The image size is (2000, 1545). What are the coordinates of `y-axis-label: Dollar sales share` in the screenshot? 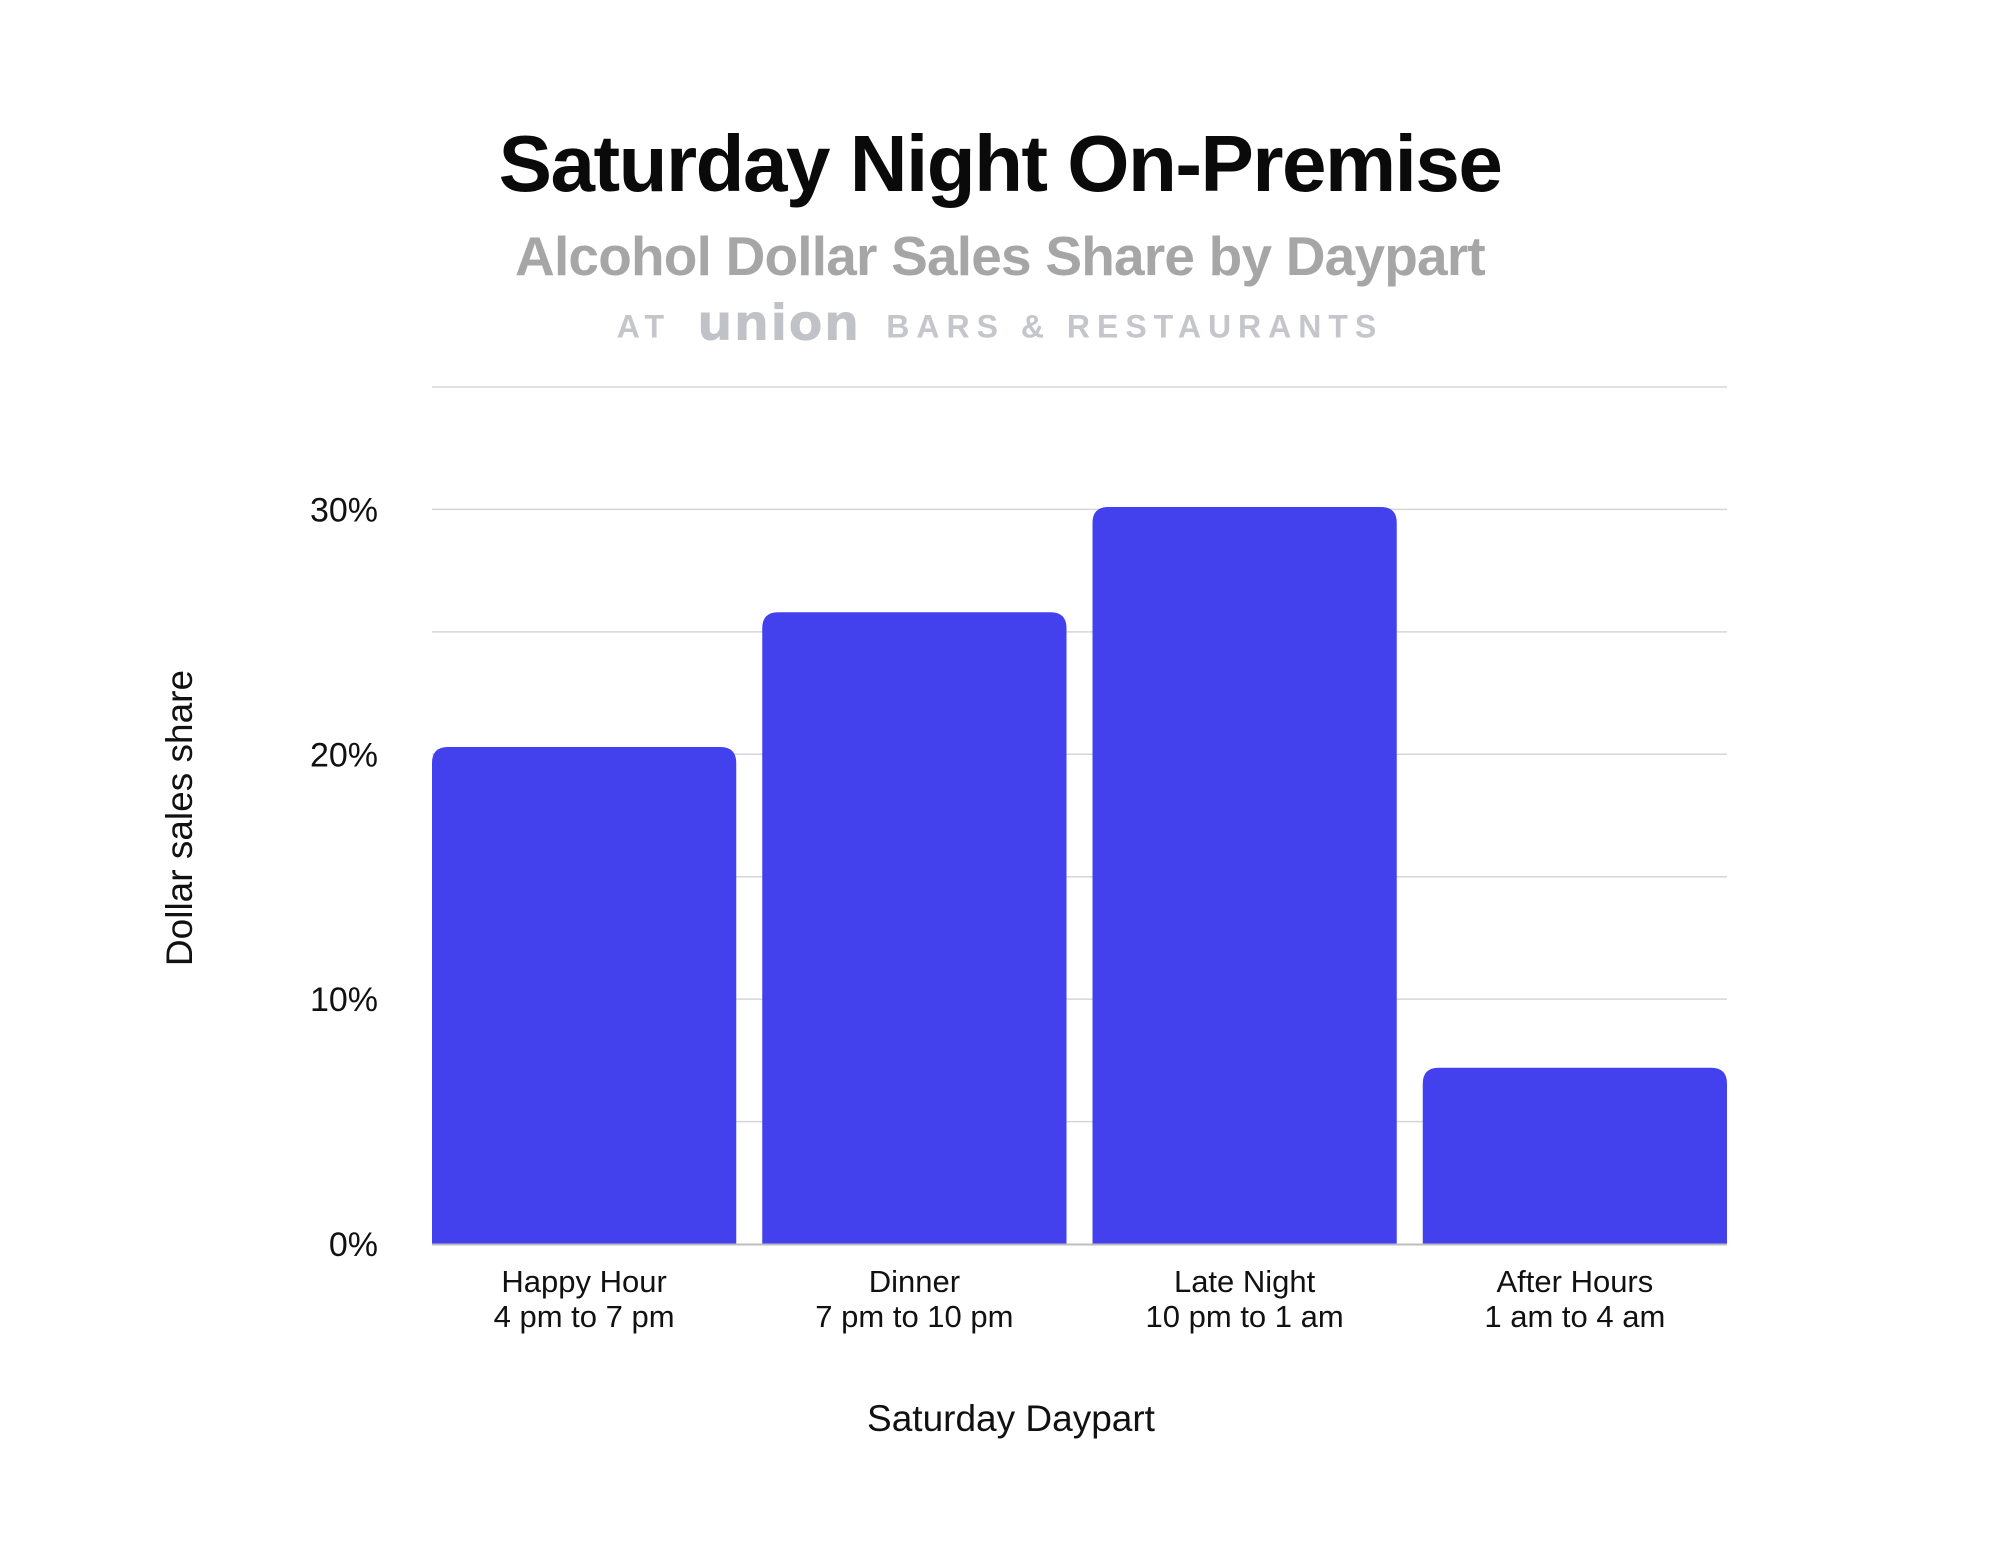 It's located at (179, 818).